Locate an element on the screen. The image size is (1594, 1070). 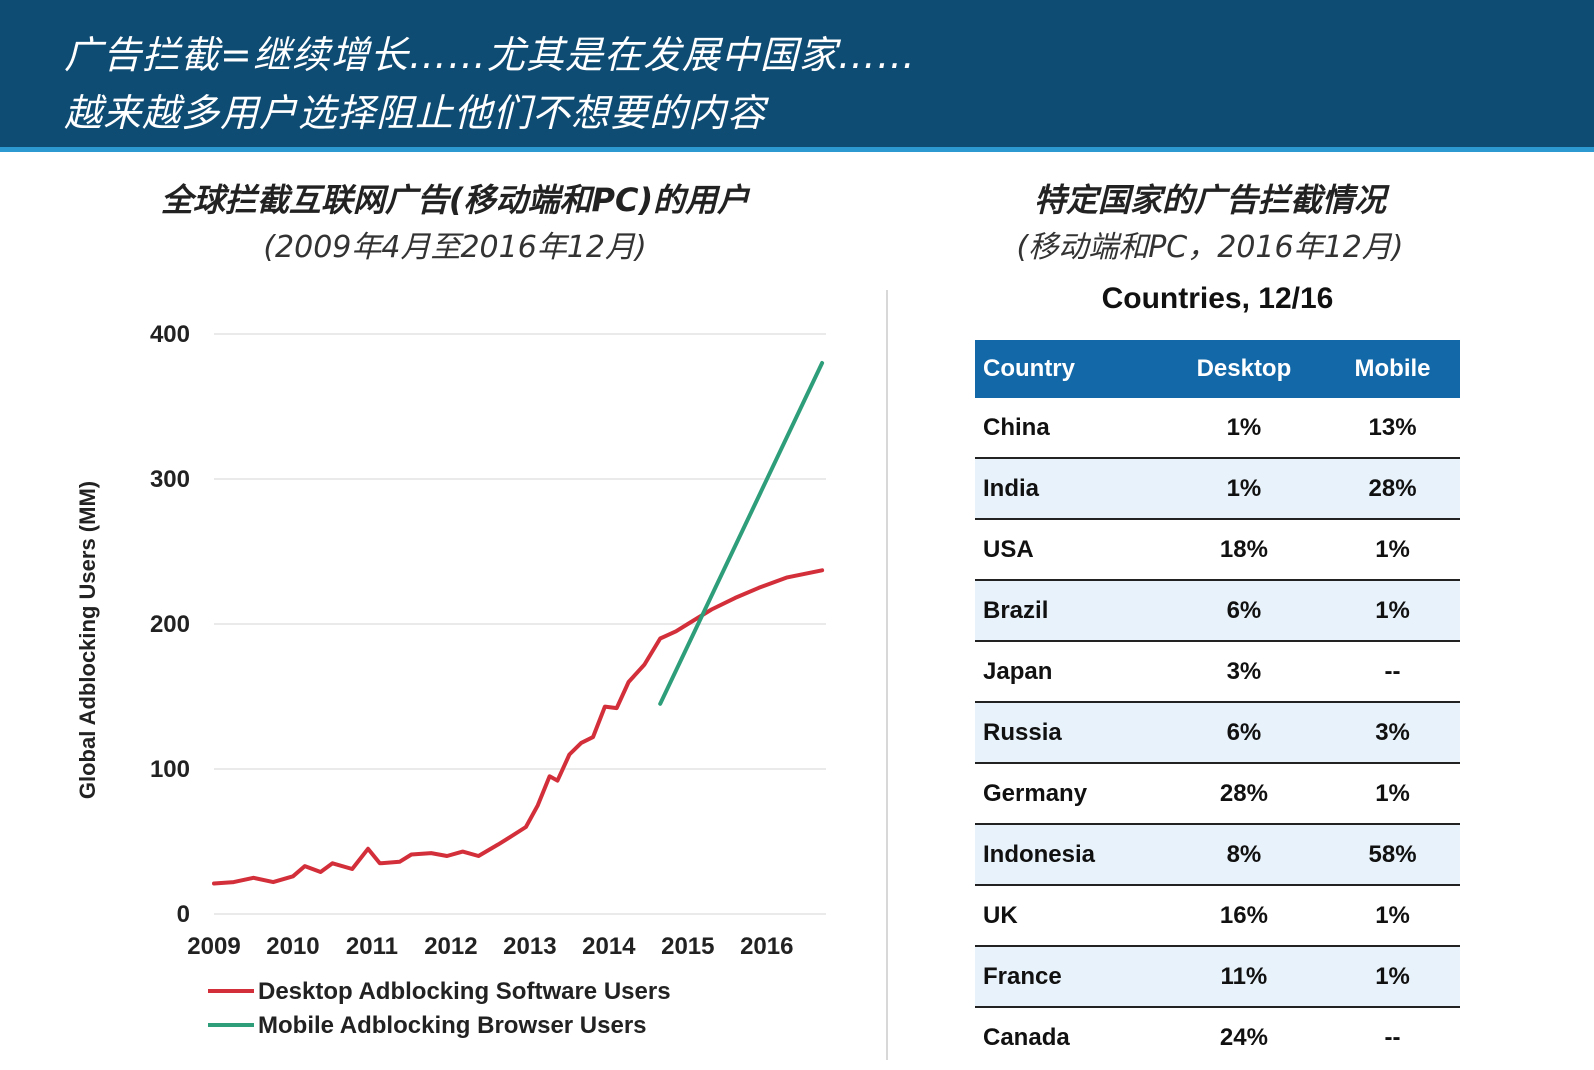
table-cell-mobile: 13% is located at coordinates (1392, 428).